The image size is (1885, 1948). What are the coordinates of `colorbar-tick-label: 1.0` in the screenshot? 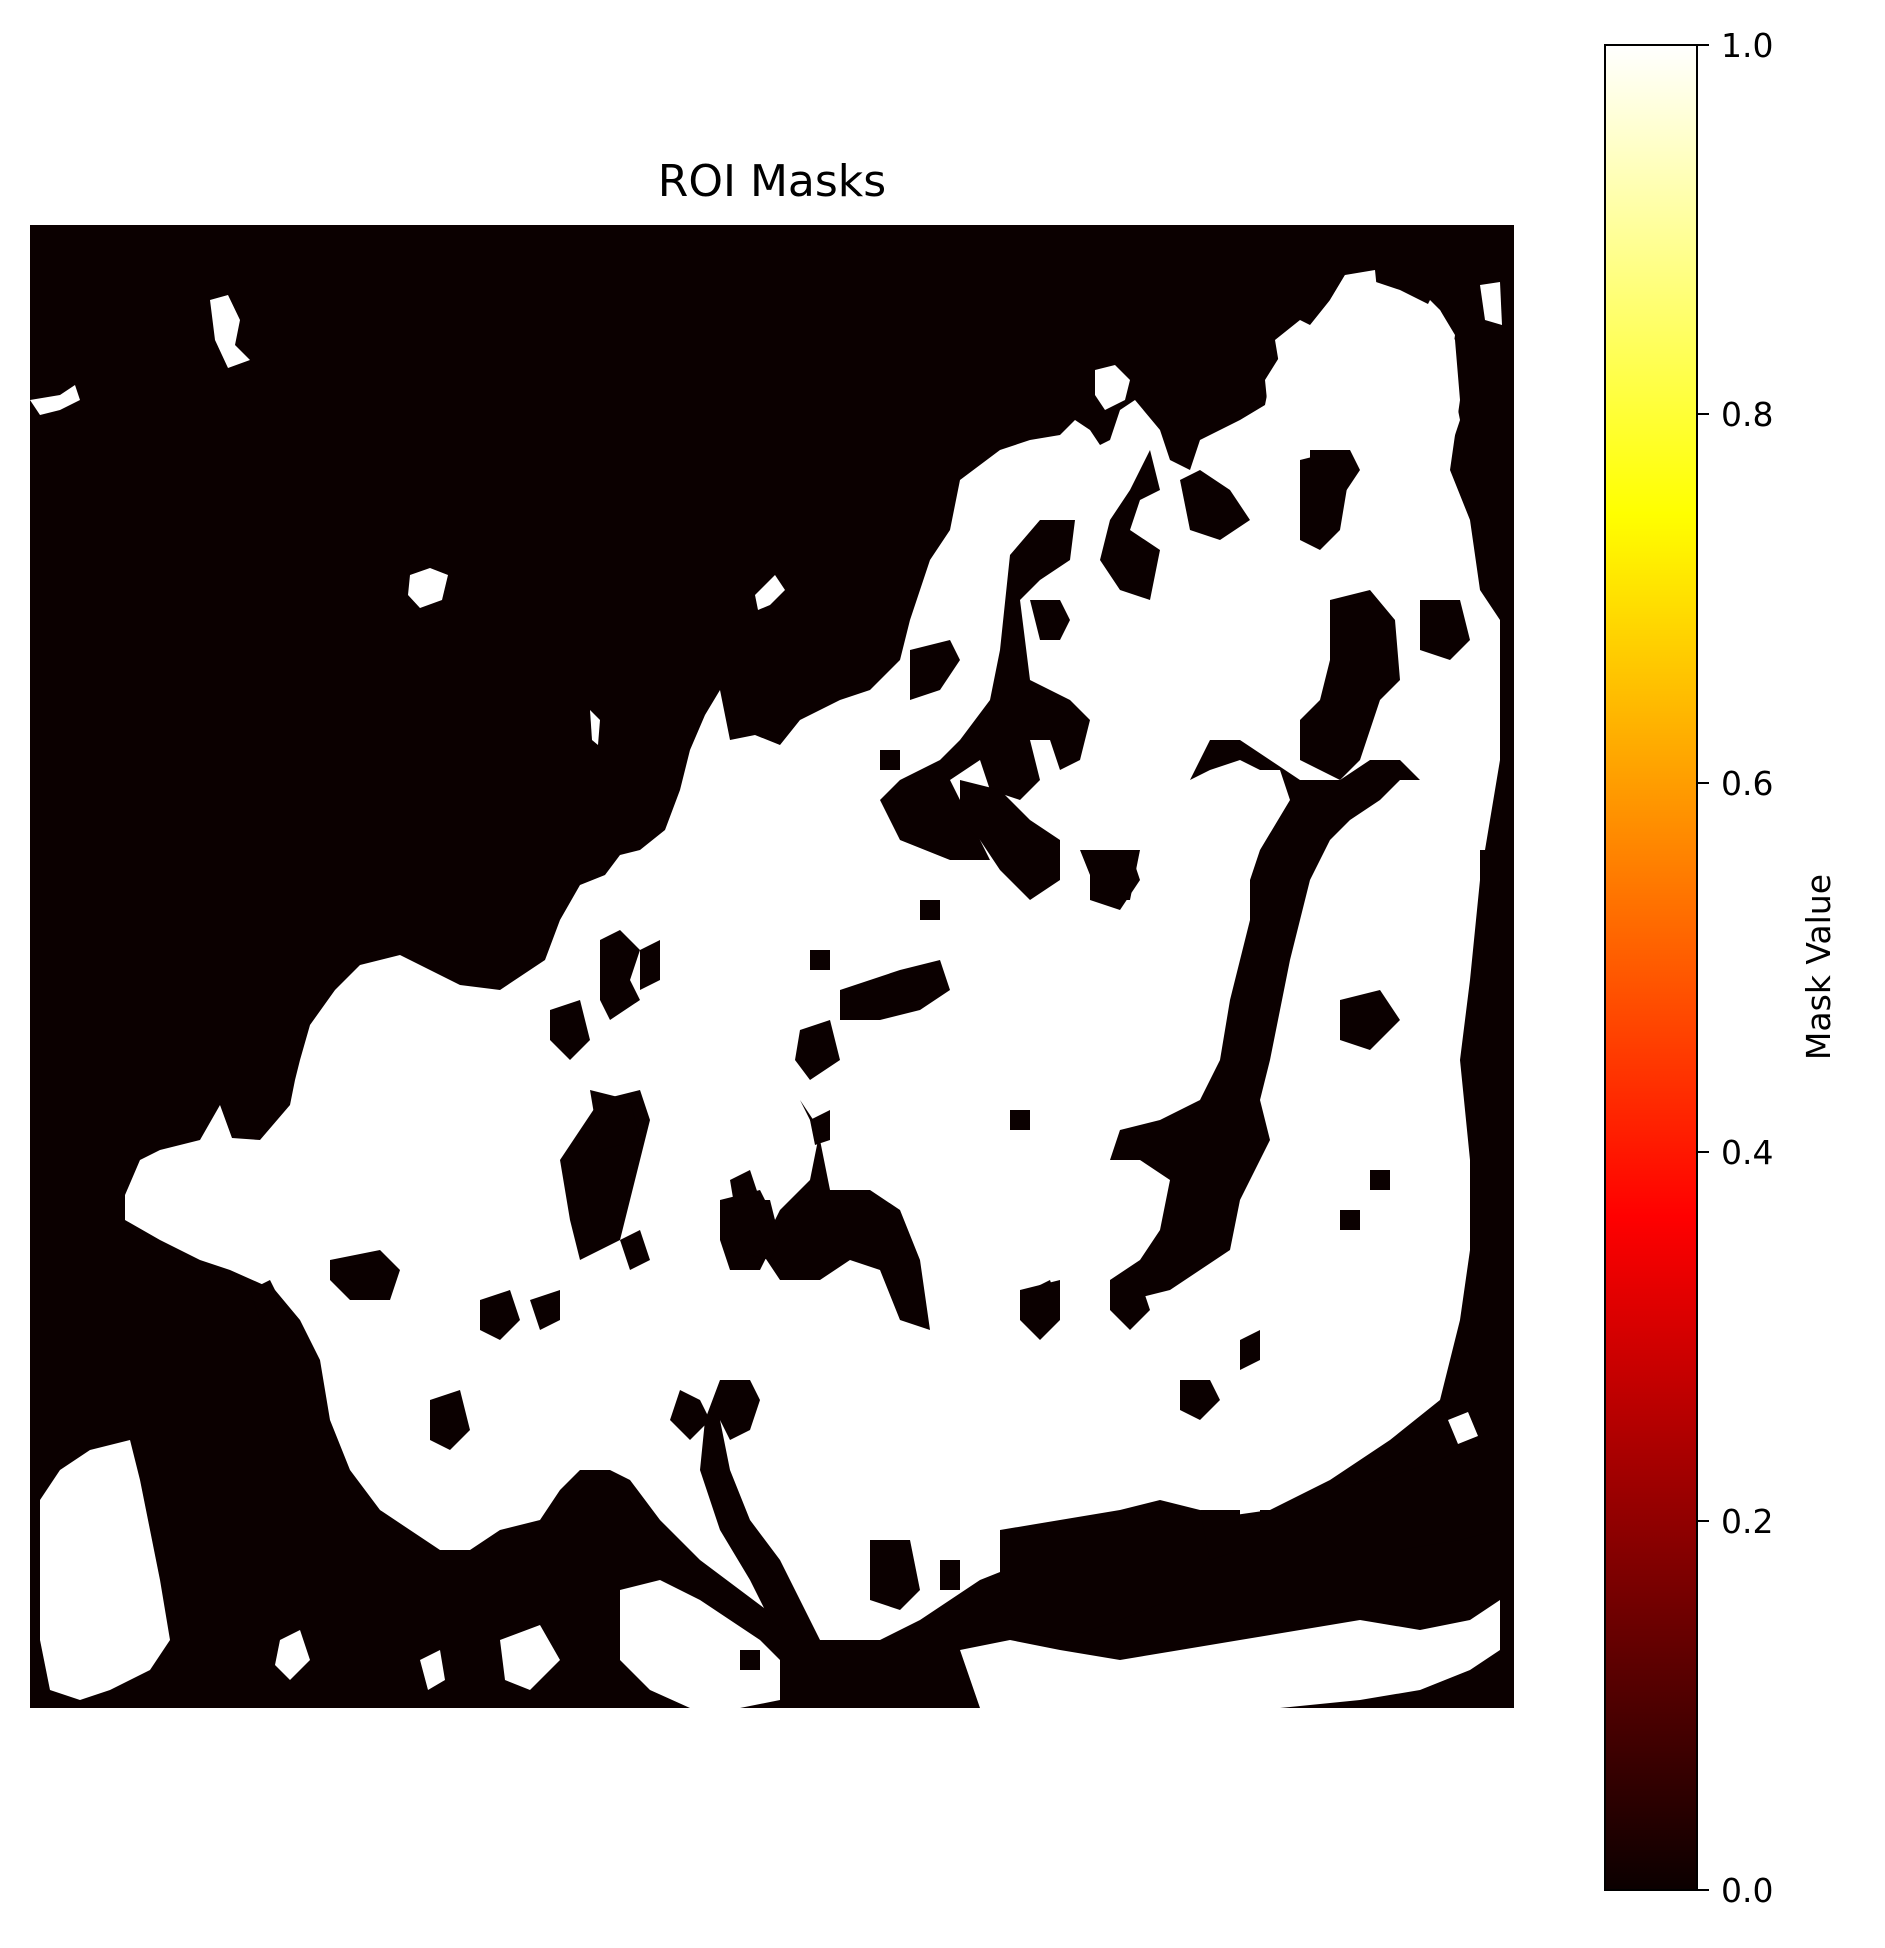 It's located at (1747, 45).